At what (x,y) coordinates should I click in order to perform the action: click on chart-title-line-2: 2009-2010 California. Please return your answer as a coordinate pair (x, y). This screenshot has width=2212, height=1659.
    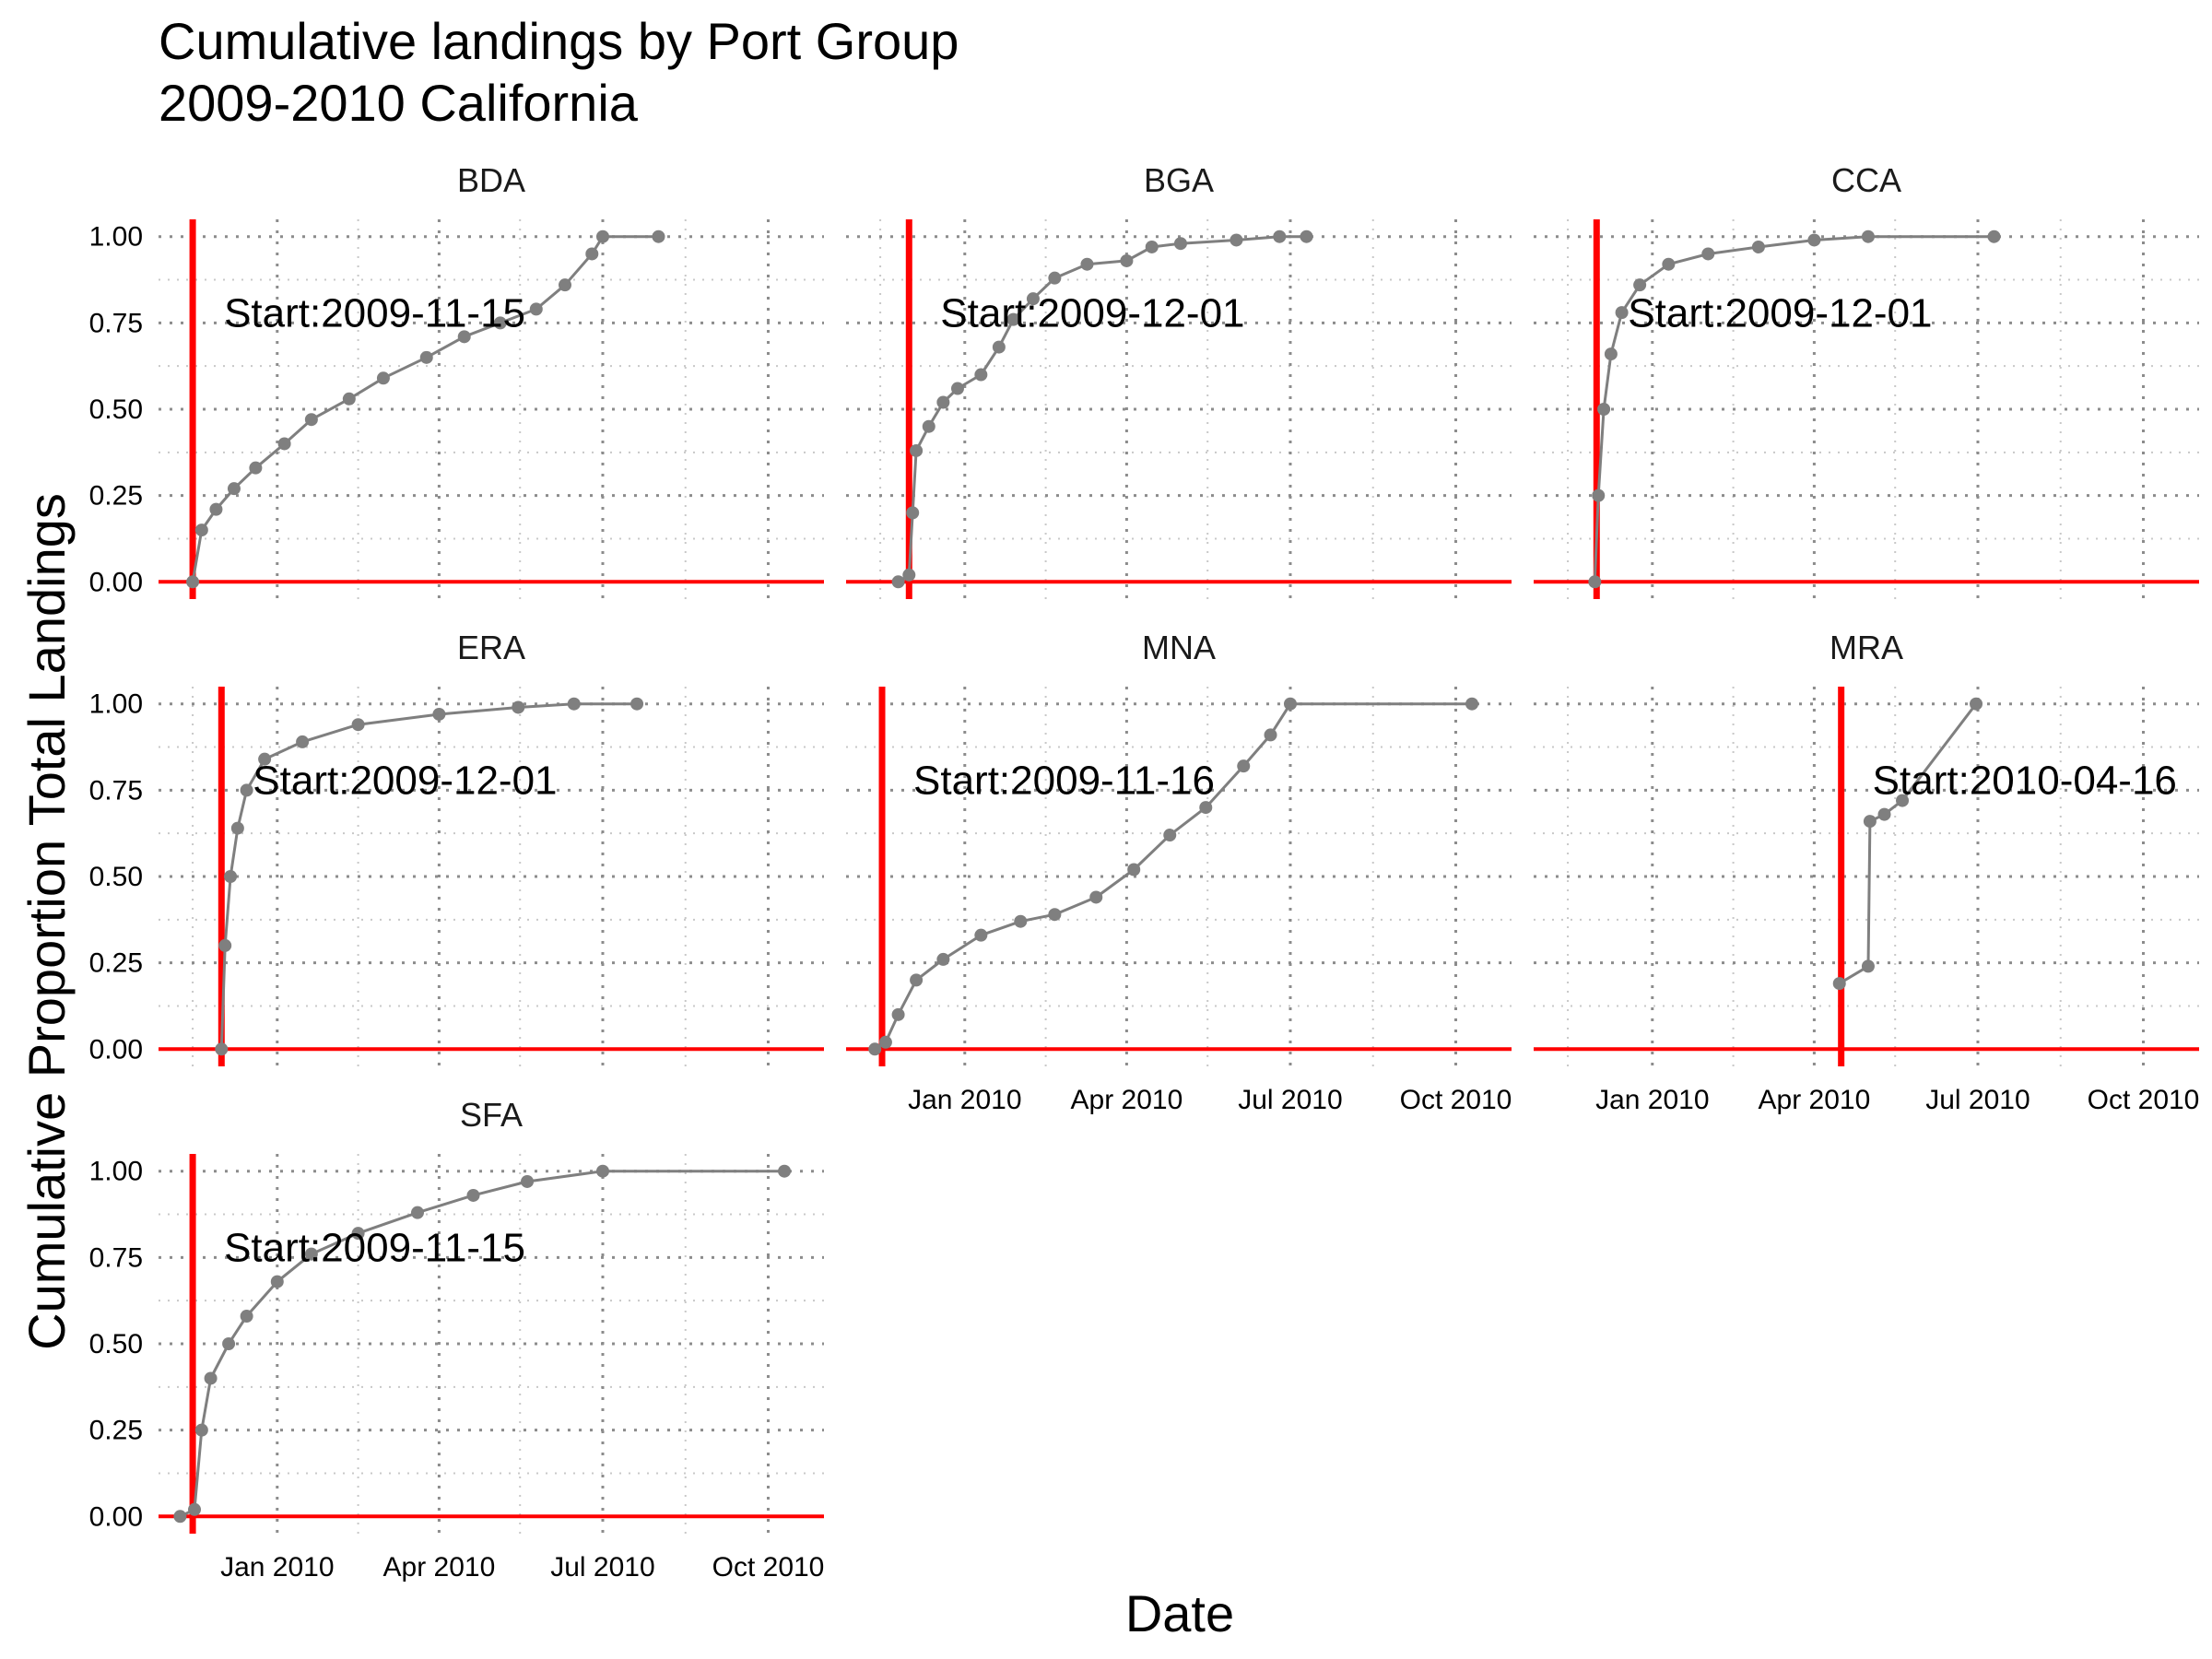
    Looking at the image, I should click on (399, 103).